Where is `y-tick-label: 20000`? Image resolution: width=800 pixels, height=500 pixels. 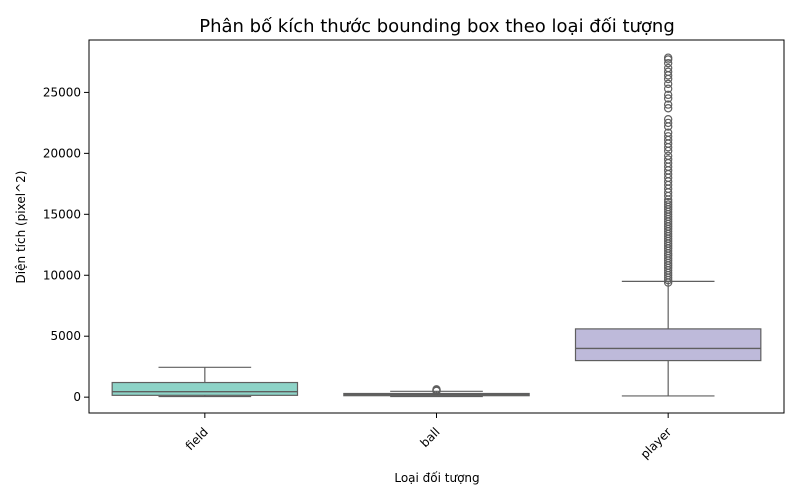
y-tick-label: 20000 is located at coordinates (62, 153).